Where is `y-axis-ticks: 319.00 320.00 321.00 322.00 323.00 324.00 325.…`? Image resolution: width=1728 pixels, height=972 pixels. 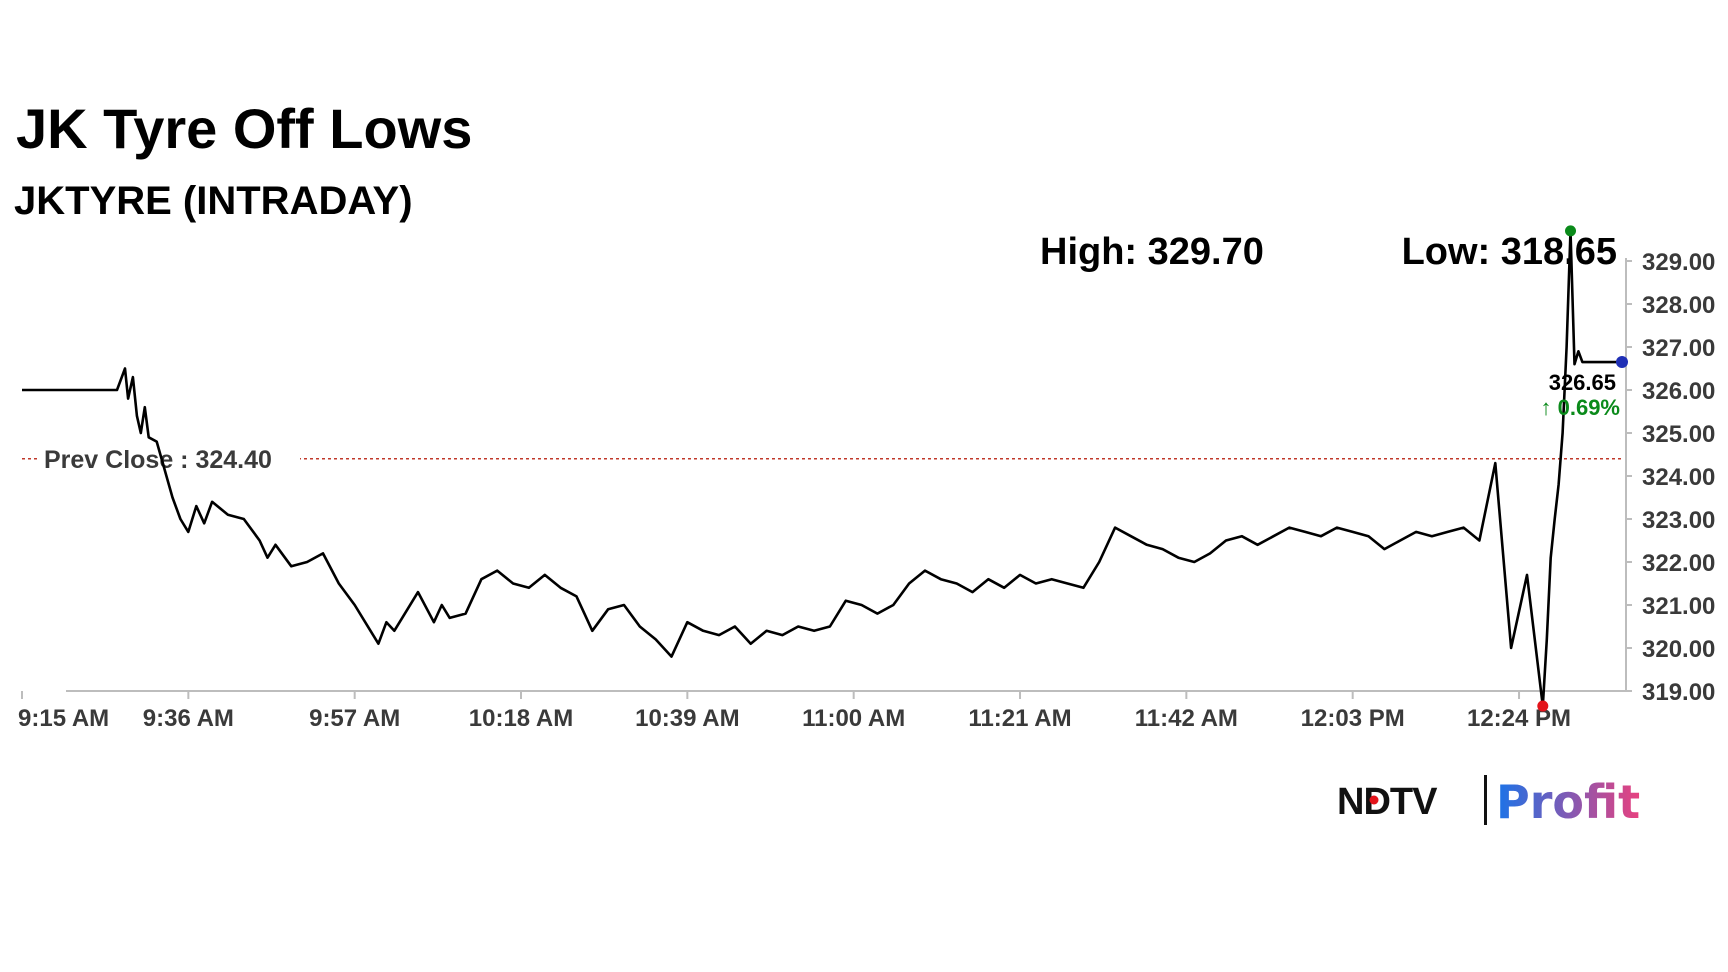
y-axis-ticks: 319.00 320.00 321.00 322.00 323.00 324.00 325.… is located at coordinates (1670, 477).